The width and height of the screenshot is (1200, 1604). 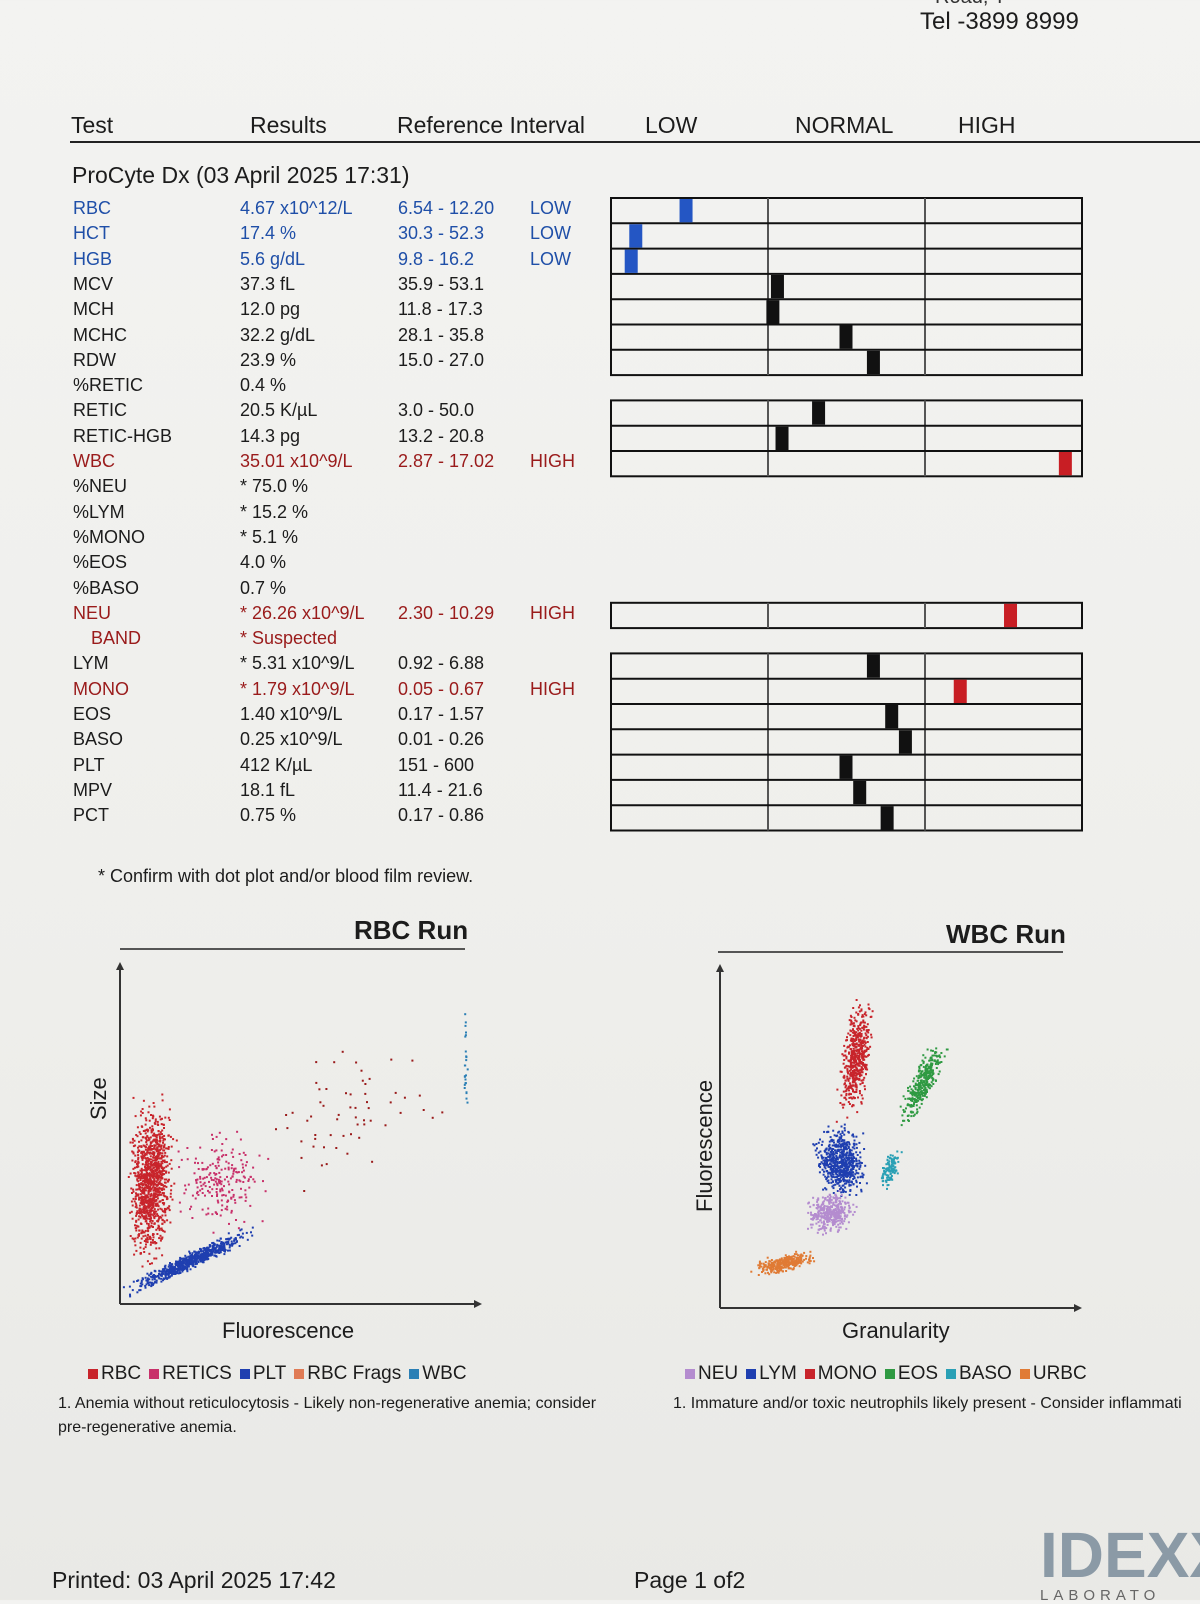 What do you see at coordinates (302, 612) in the screenshot?
I see `test-result: * 26.26 x10^9/L` at bounding box center [302, 612].